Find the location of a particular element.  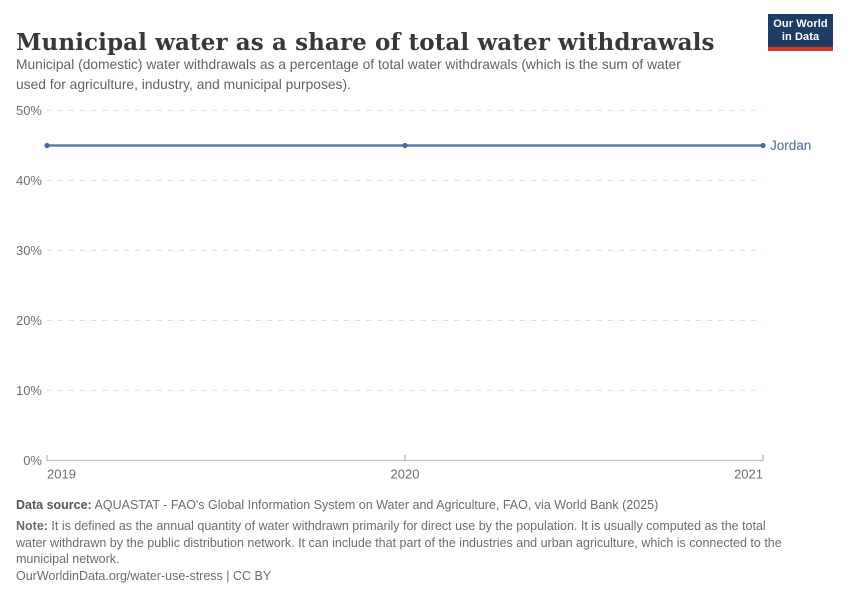

x-axis-tick-label: 2019 is located at coordinates (61, 474).